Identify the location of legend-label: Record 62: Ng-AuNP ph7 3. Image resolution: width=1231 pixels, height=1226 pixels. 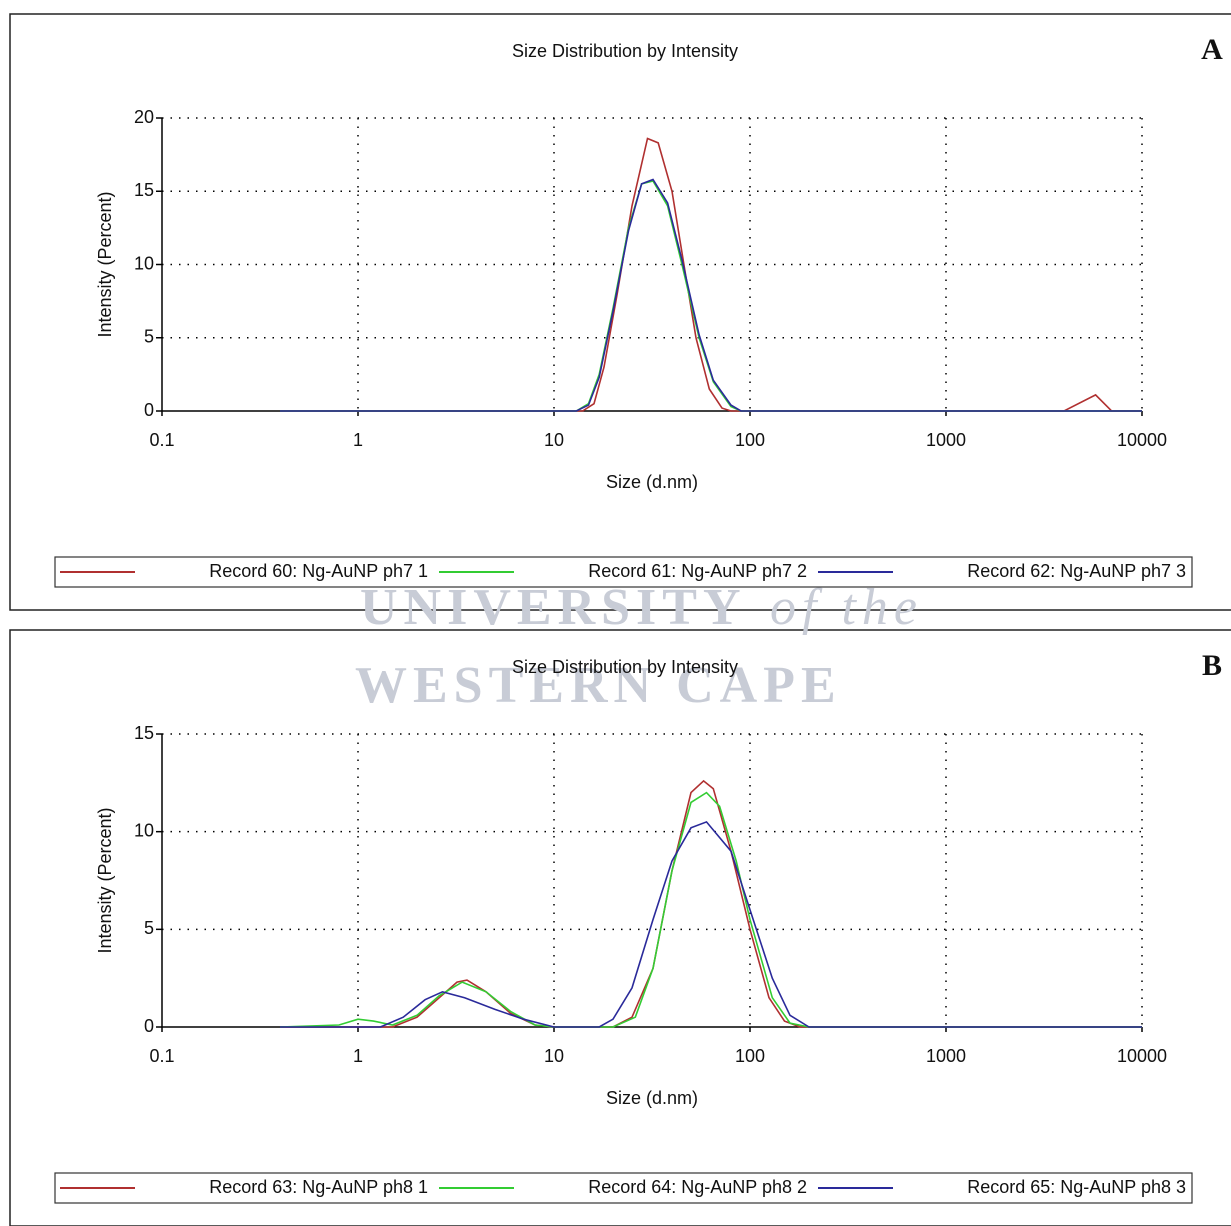
(1076, 571).